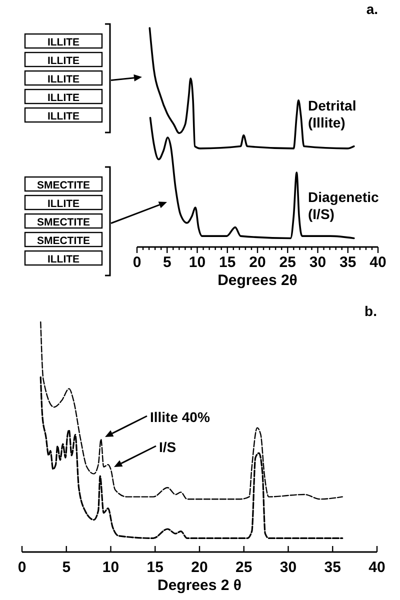 This screenshot has height=600, width=400. I want to click on x-axis-title: Degrees 2 θ, so click(200, 585).